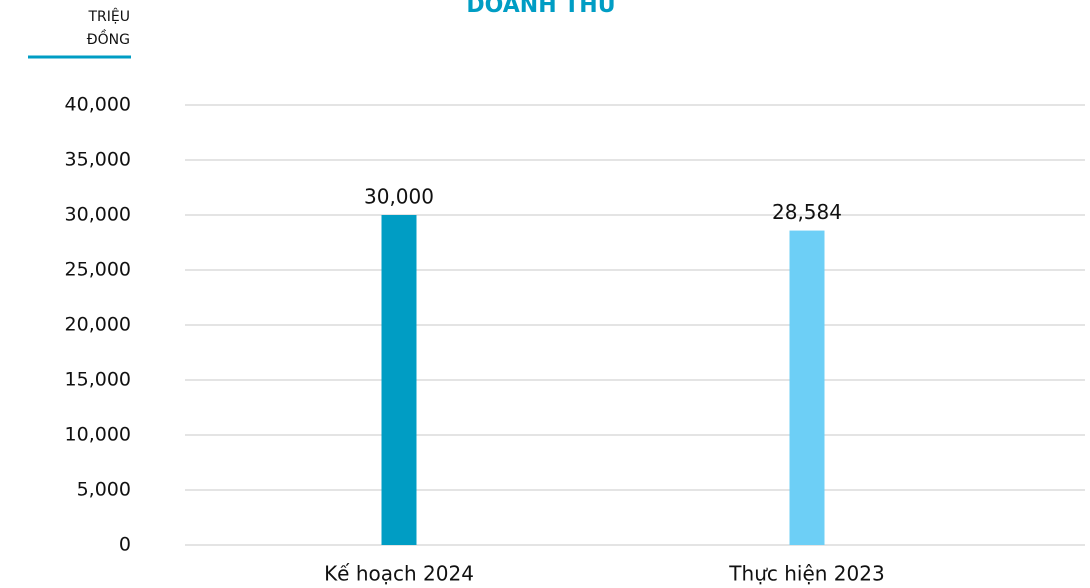  Describe the element at coordinates (98, 105) in the screenshot. I see `y-tick-label: 40,000` at that location.